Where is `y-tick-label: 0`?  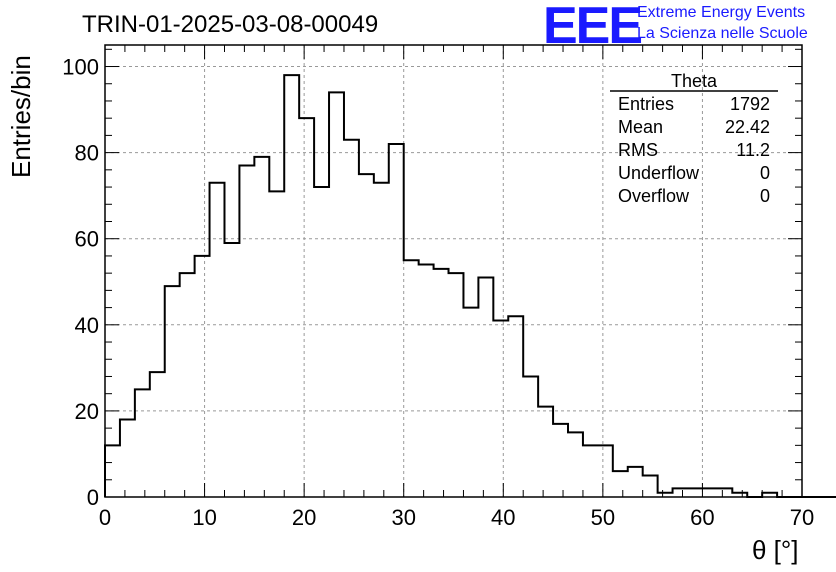 y-tick-label: 0 is located at coordinates (93, 497).